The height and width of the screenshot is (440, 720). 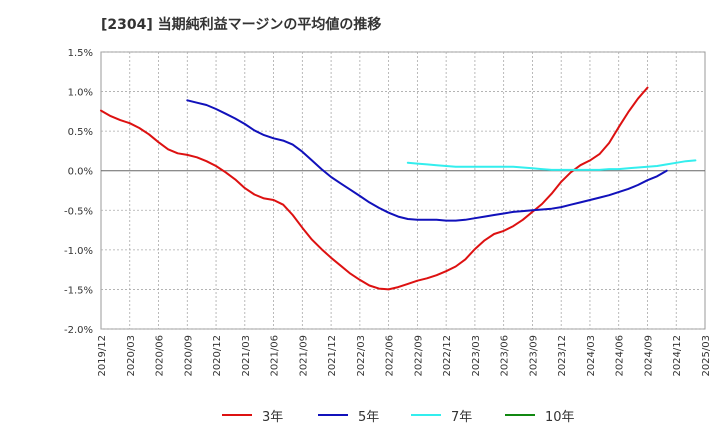 I want to click on legend-label-5y: 5年, so click(x=369, y=417).